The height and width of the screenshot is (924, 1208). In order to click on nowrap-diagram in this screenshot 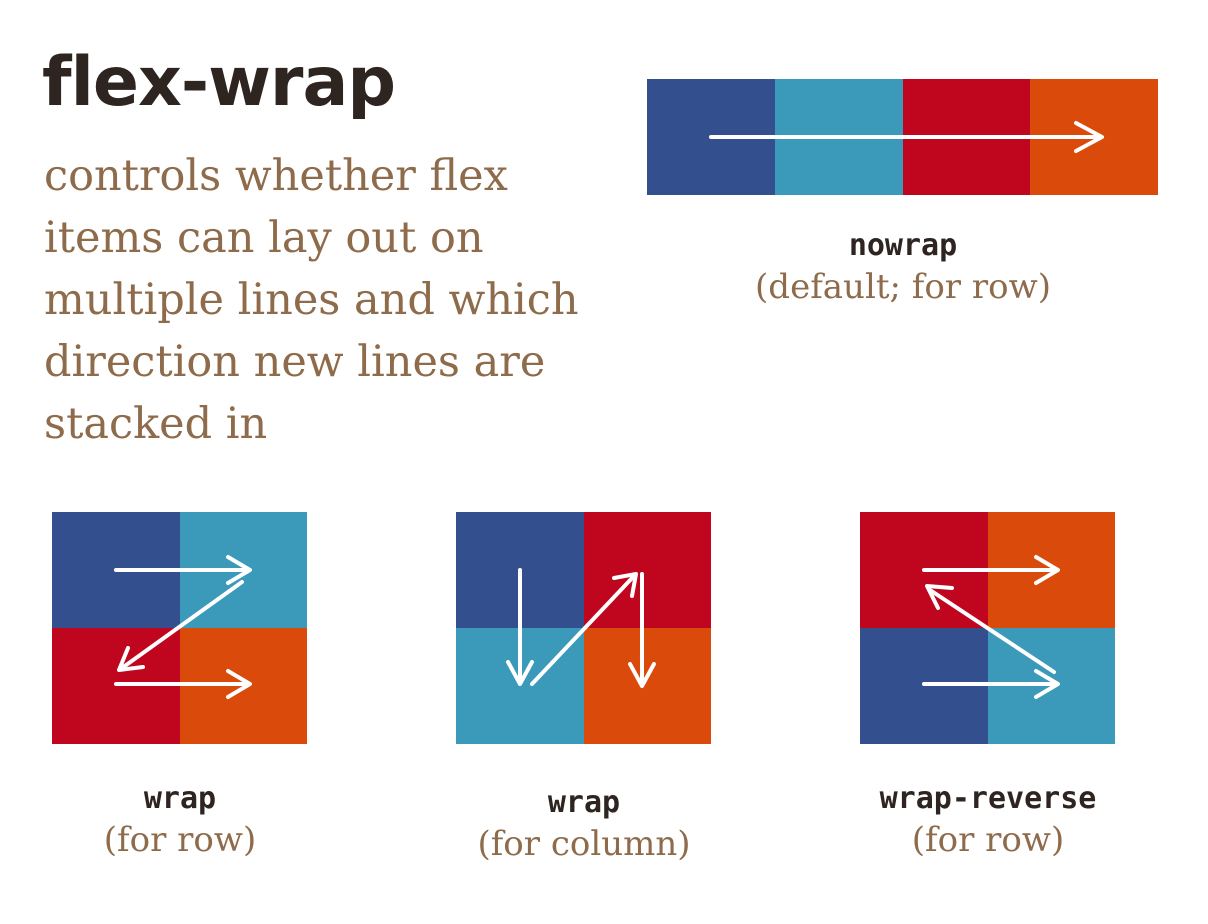, I will do `click(902, 137)`.